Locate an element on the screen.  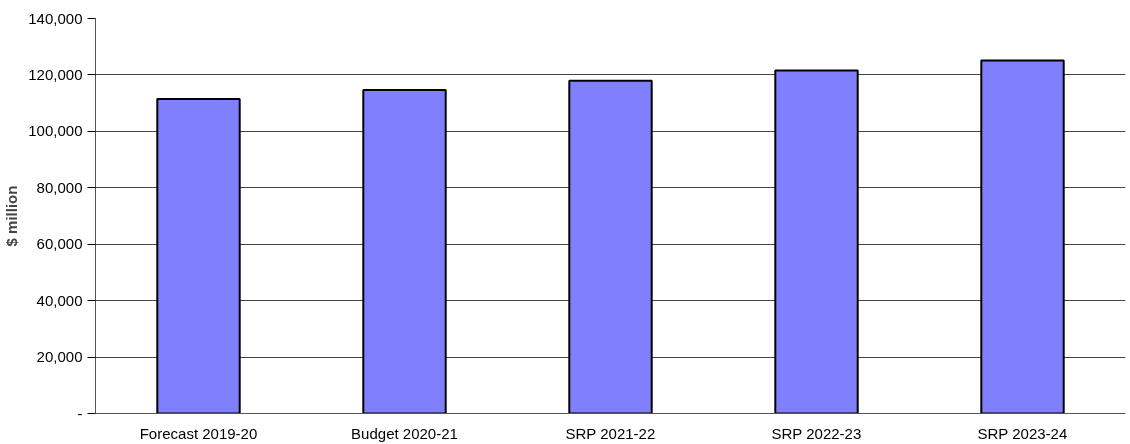
y-tick-label: 120,000 is located at coordinates (55, 74).